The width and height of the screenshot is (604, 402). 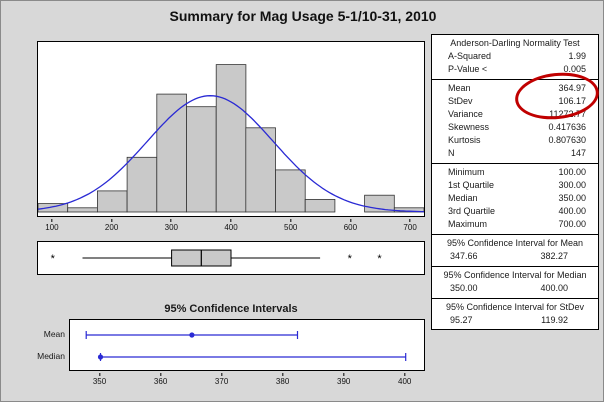 I want to click on ci-chart, so click(x=246, y=346).